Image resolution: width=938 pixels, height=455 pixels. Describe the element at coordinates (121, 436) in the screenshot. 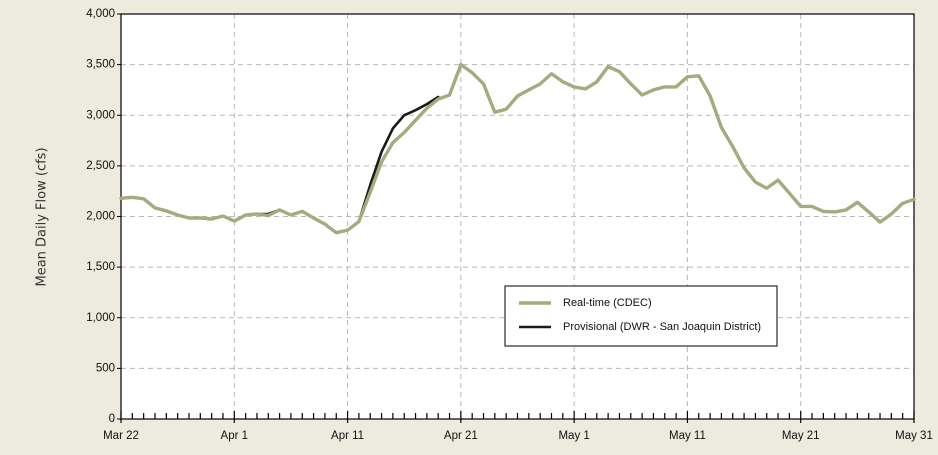

I see `x-tick-label: Mar 22` at that location.